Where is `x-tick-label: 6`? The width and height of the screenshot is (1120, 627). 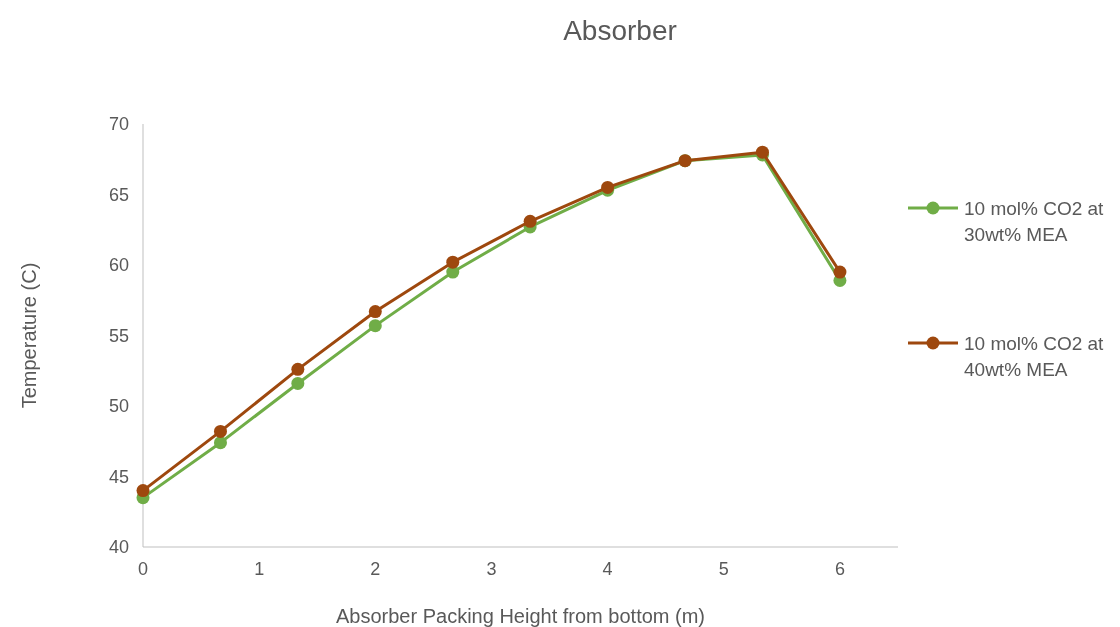 x-tick-label: 6 is located at coordinates (839, 569).